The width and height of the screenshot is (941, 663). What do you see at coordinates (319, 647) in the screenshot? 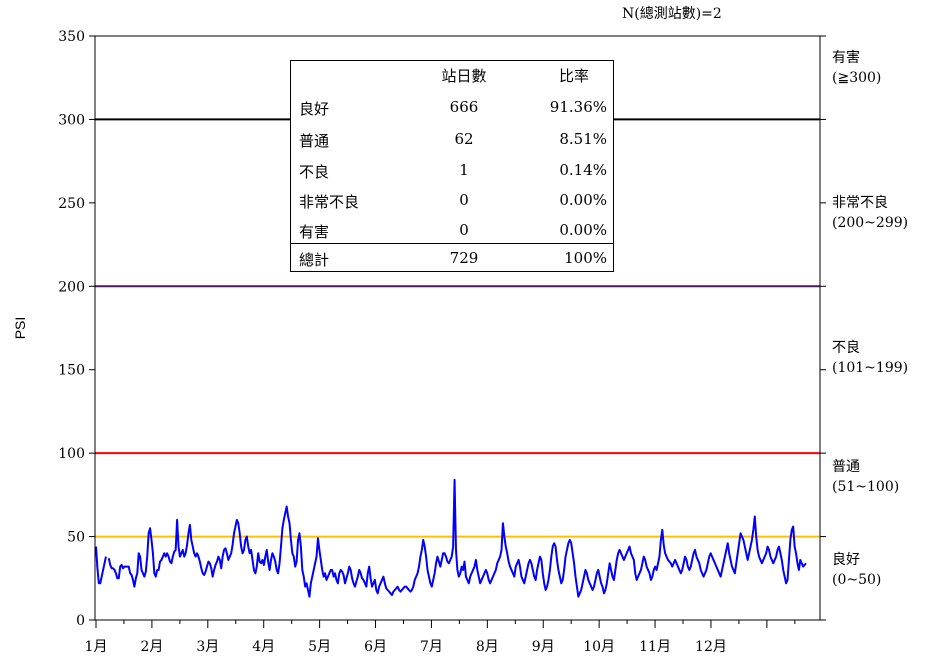
I see `x-tick-label: 5月` at bounding box center [319, 647].